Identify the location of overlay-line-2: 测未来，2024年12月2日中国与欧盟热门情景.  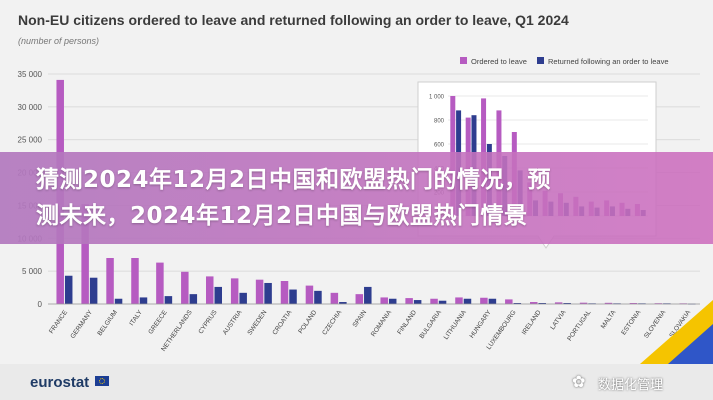
(282, 216).